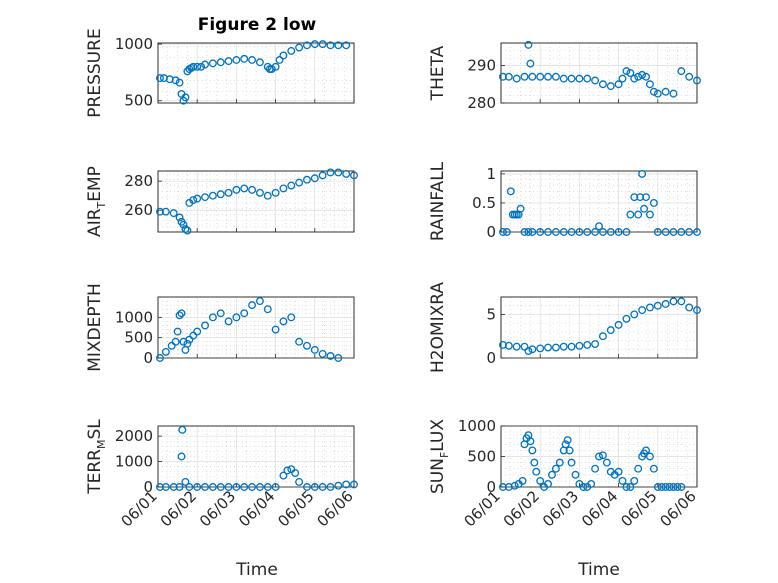  I want to click on pressure-y-axis-label: PRESSURE, so click(95, 72).